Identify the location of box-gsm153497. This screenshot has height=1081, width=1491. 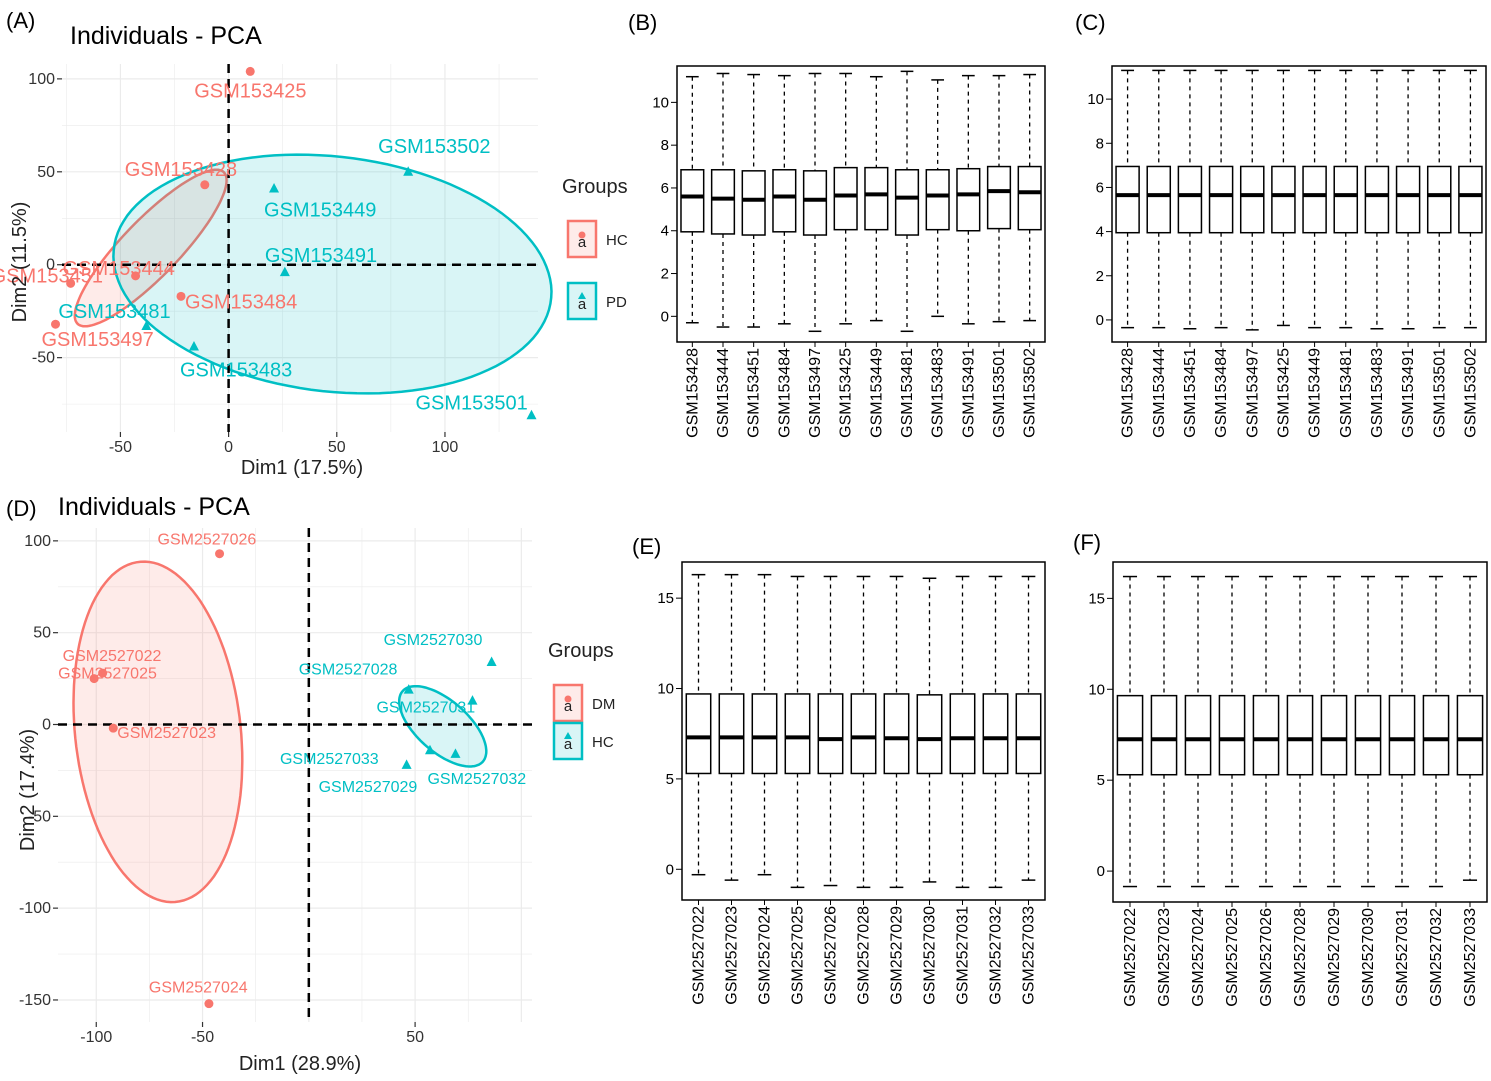
(815, 202).